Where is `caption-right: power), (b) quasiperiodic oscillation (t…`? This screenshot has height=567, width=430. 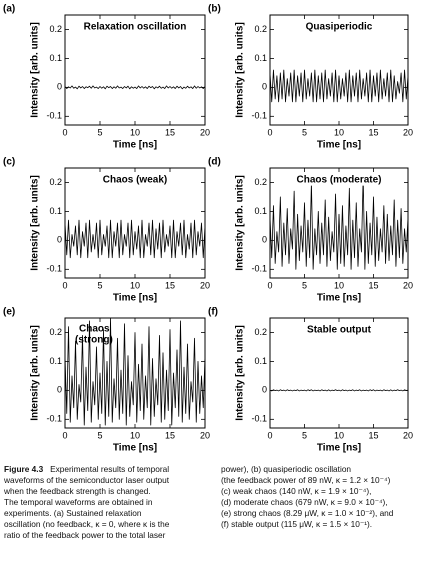
caption-right: power), (b) quasiperiodic oscillation (t… is located at coordinates (307, 497).